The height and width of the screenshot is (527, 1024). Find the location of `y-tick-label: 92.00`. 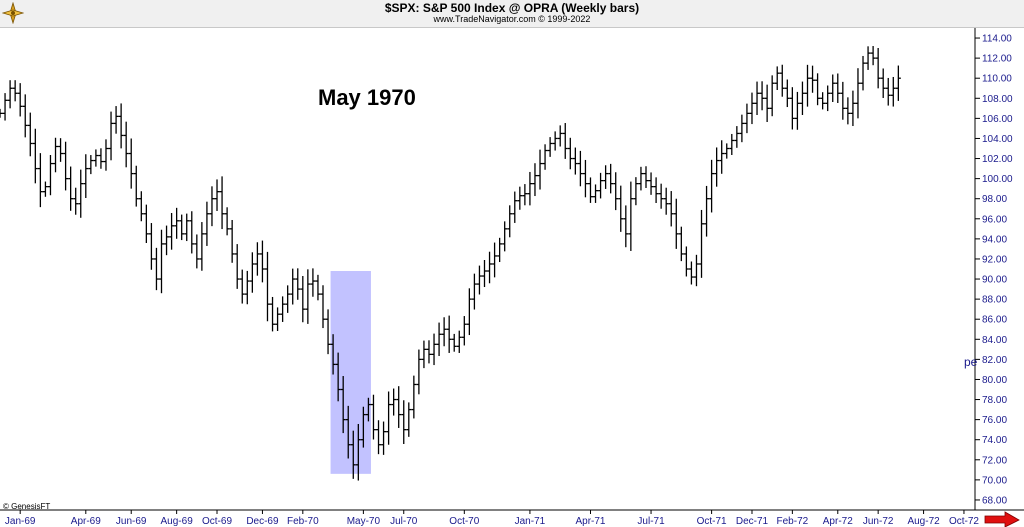

y-tick-label: 92.00 is located at coordinates (994, 259).